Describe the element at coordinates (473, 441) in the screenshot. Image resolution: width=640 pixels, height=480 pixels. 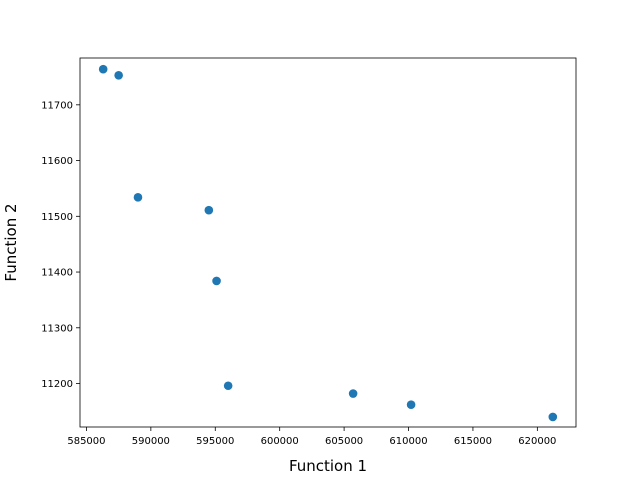
I see `x-tick-label: 615000` at that location.